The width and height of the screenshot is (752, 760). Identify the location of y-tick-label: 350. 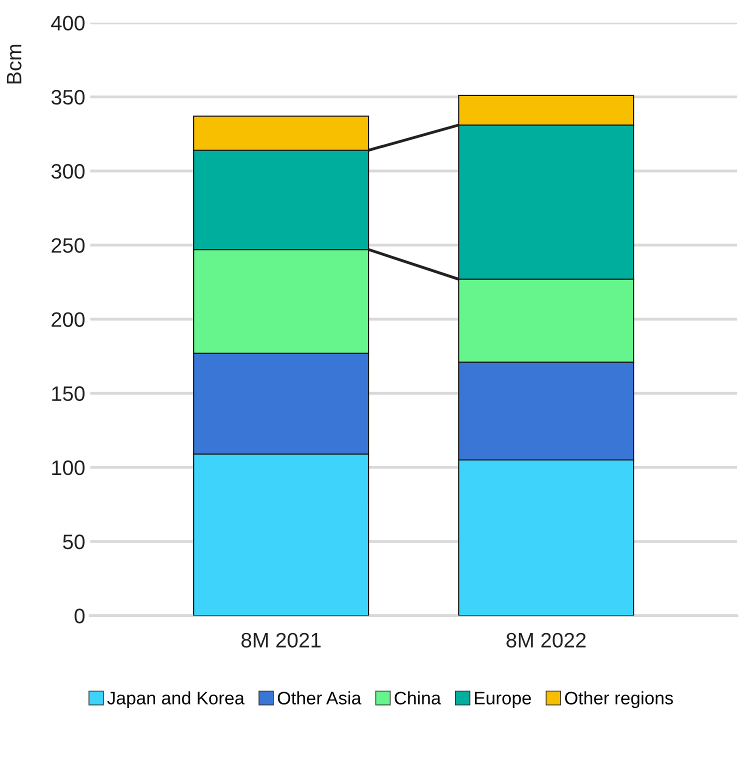
(68, 97).